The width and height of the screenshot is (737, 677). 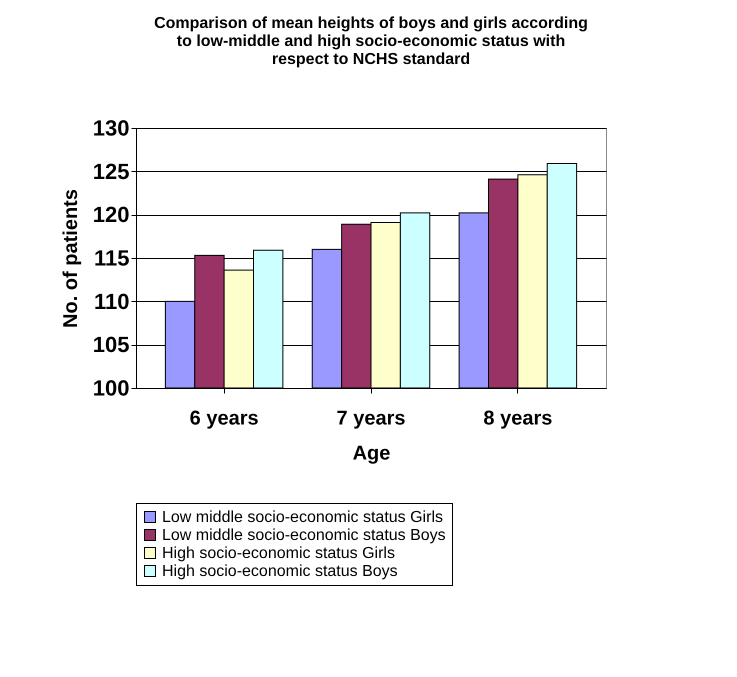 I want to click on legend-label: Low middle socio-economic status Girls, so click(x=302, y=517).